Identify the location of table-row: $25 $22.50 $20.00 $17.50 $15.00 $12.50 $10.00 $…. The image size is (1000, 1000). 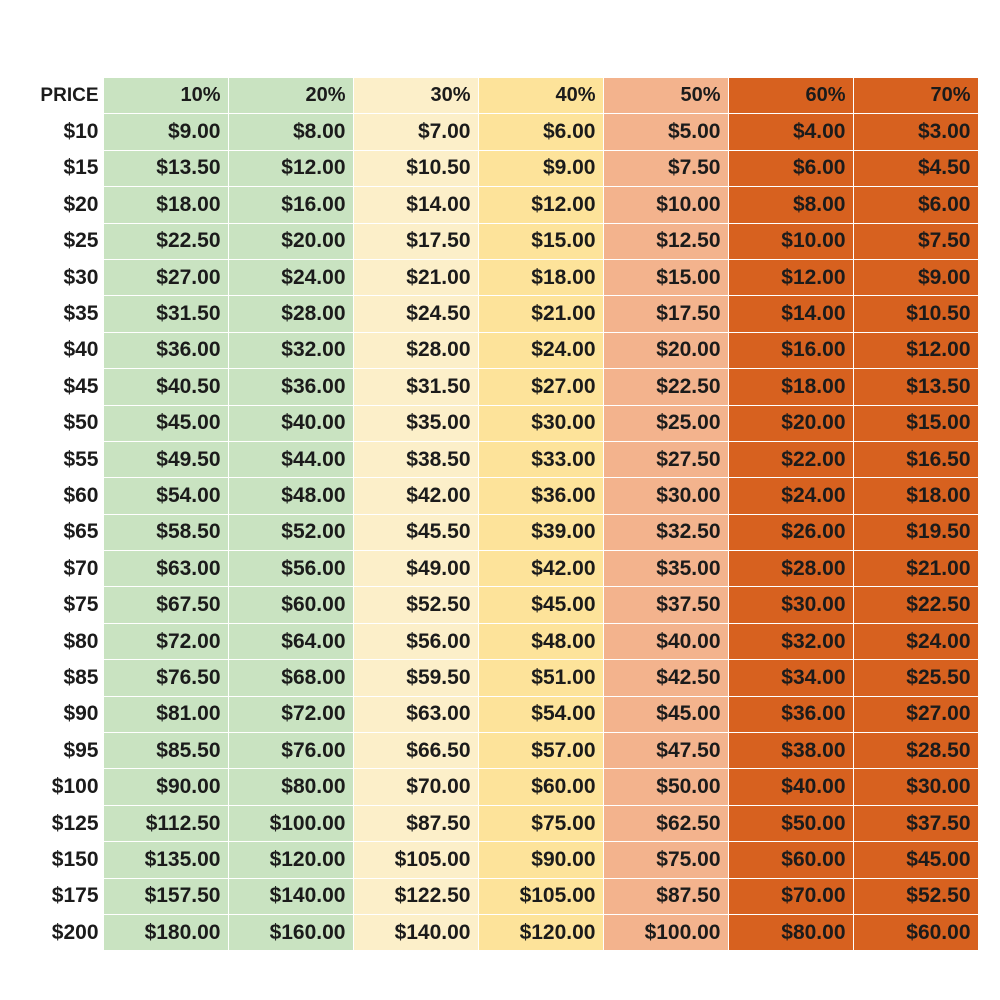
(504, 241).